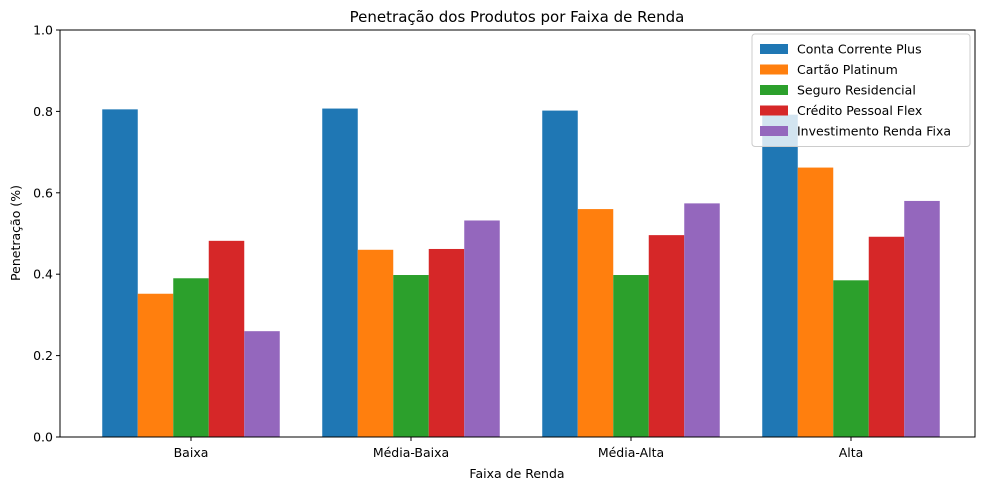 Image resolution: width=989 pixels, height=494 pixels. I want to click on legend-label-conta-corrente-plus: Conta Corrente Plus, so click(859, 49).